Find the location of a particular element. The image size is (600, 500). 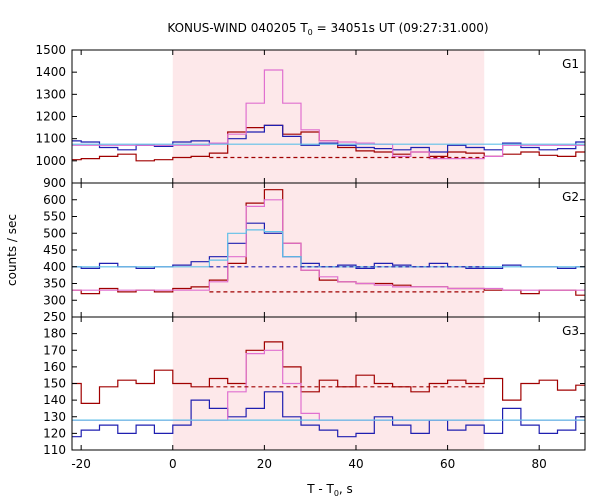

x-axis-label-main: T - T is located at coordinates (320, 489).